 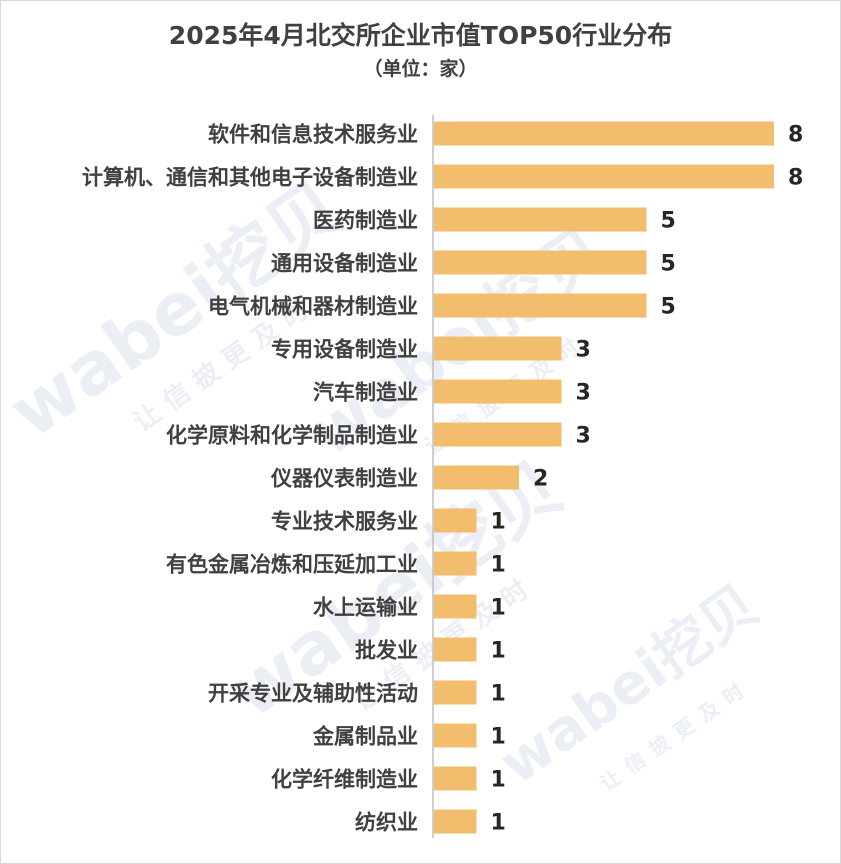 I want to click on category-label: 化学纤维制造业, so click(x=344, y=780).